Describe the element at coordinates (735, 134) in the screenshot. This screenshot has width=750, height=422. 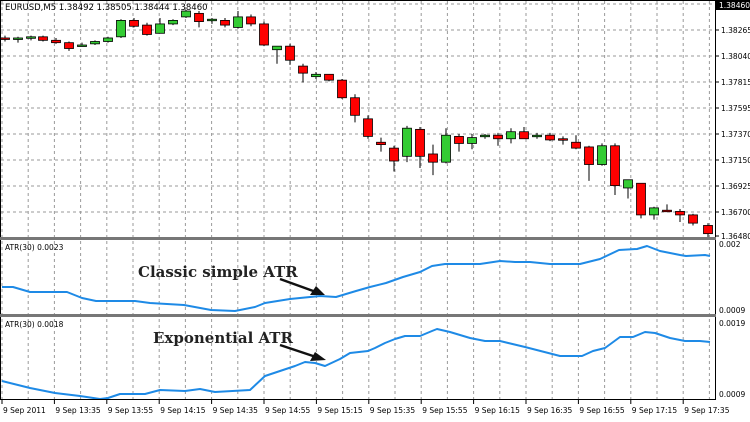
I see `price-axis-label: 1.37370` at that location.